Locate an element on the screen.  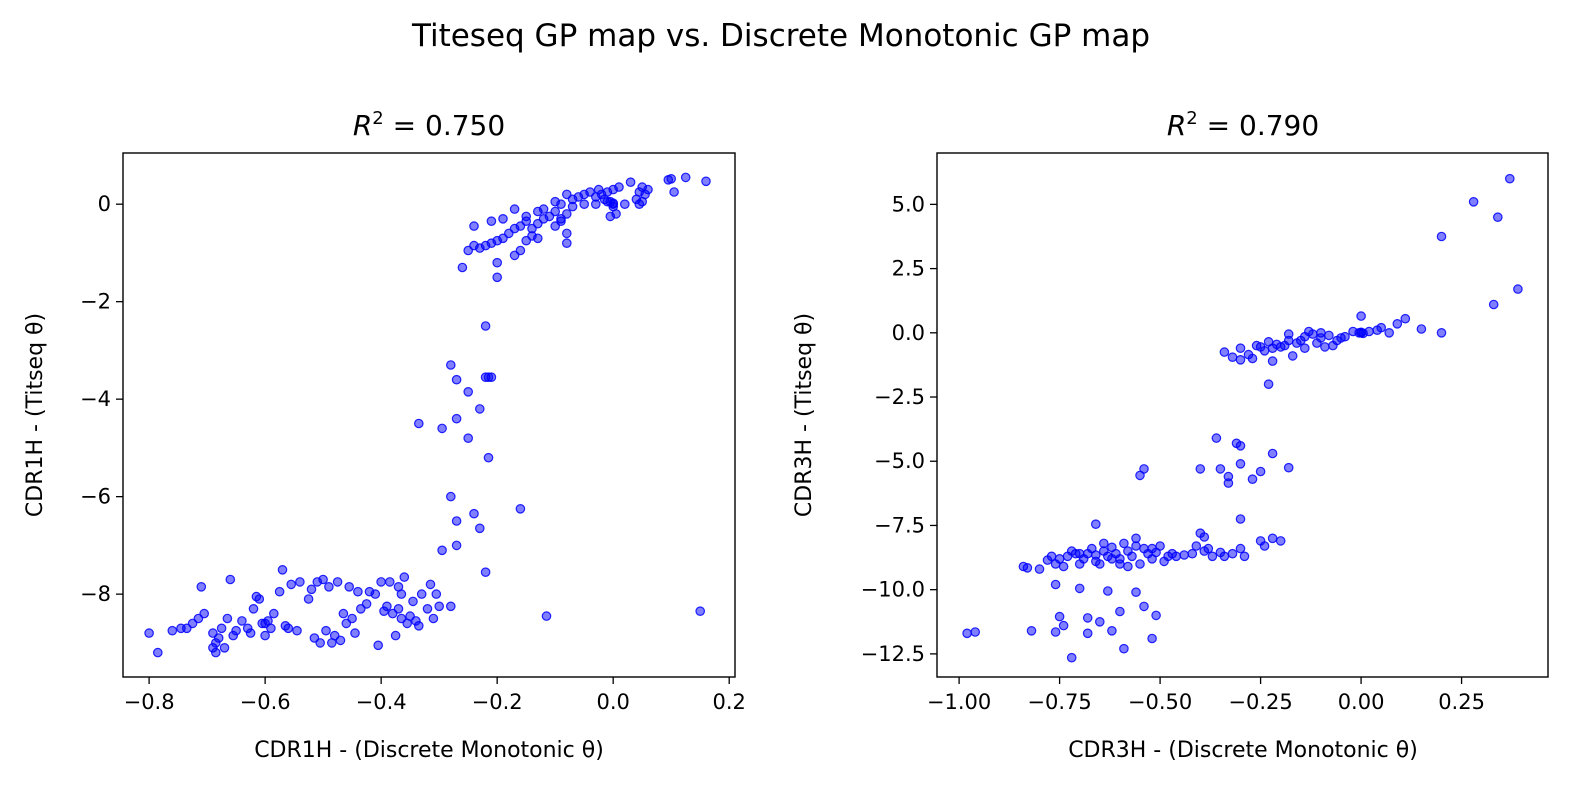
y-tick-label: −12.5 is located at coordinates (893, 654).